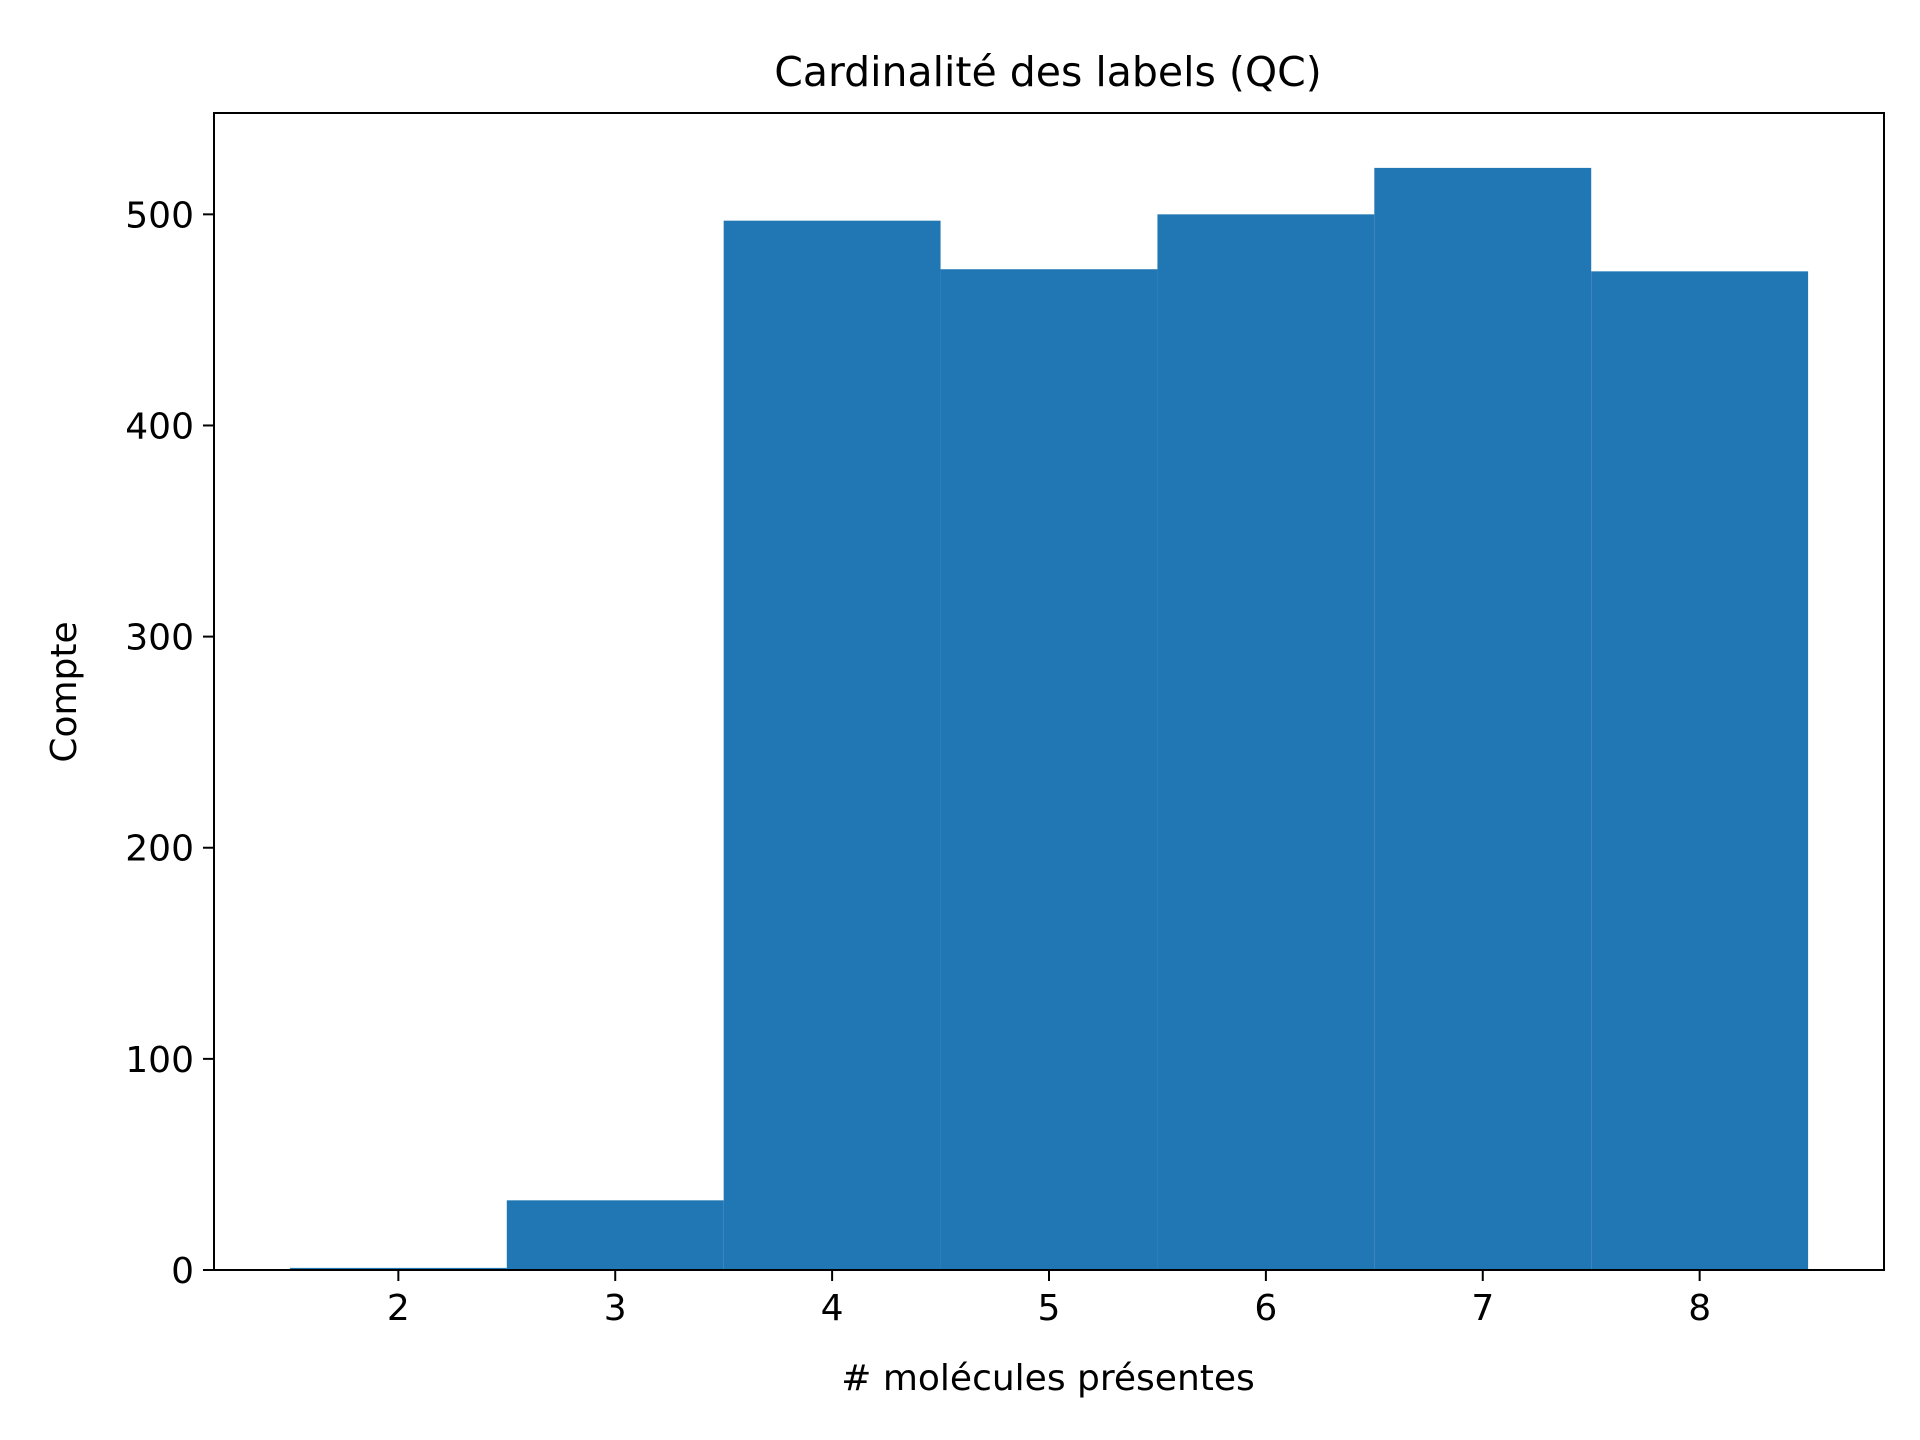 This screenshot has height=1440, width=1920. I want to click on x-axis-label: # molécules présentes, so click(1048, 1378).